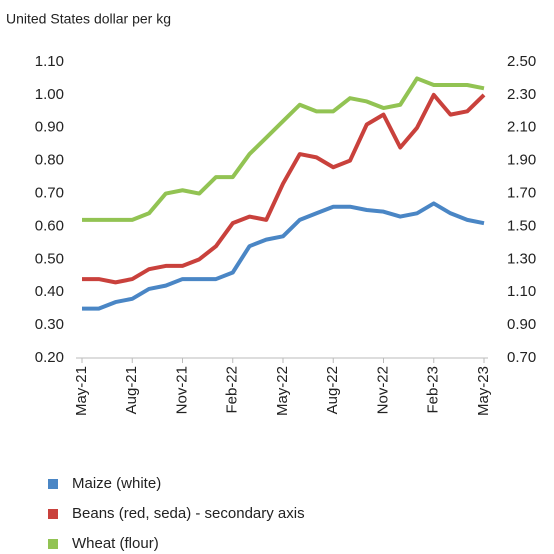  Describe the element at coordinates (521, 258) in the screenshot. I see `y2-tick-label: 1.30` at that location.